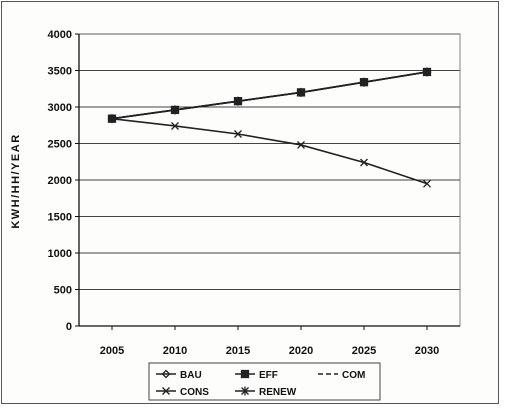 Image resolution: width=505 pixels, height=408 pixels. I want to click on series-eff, so click(269, 95).